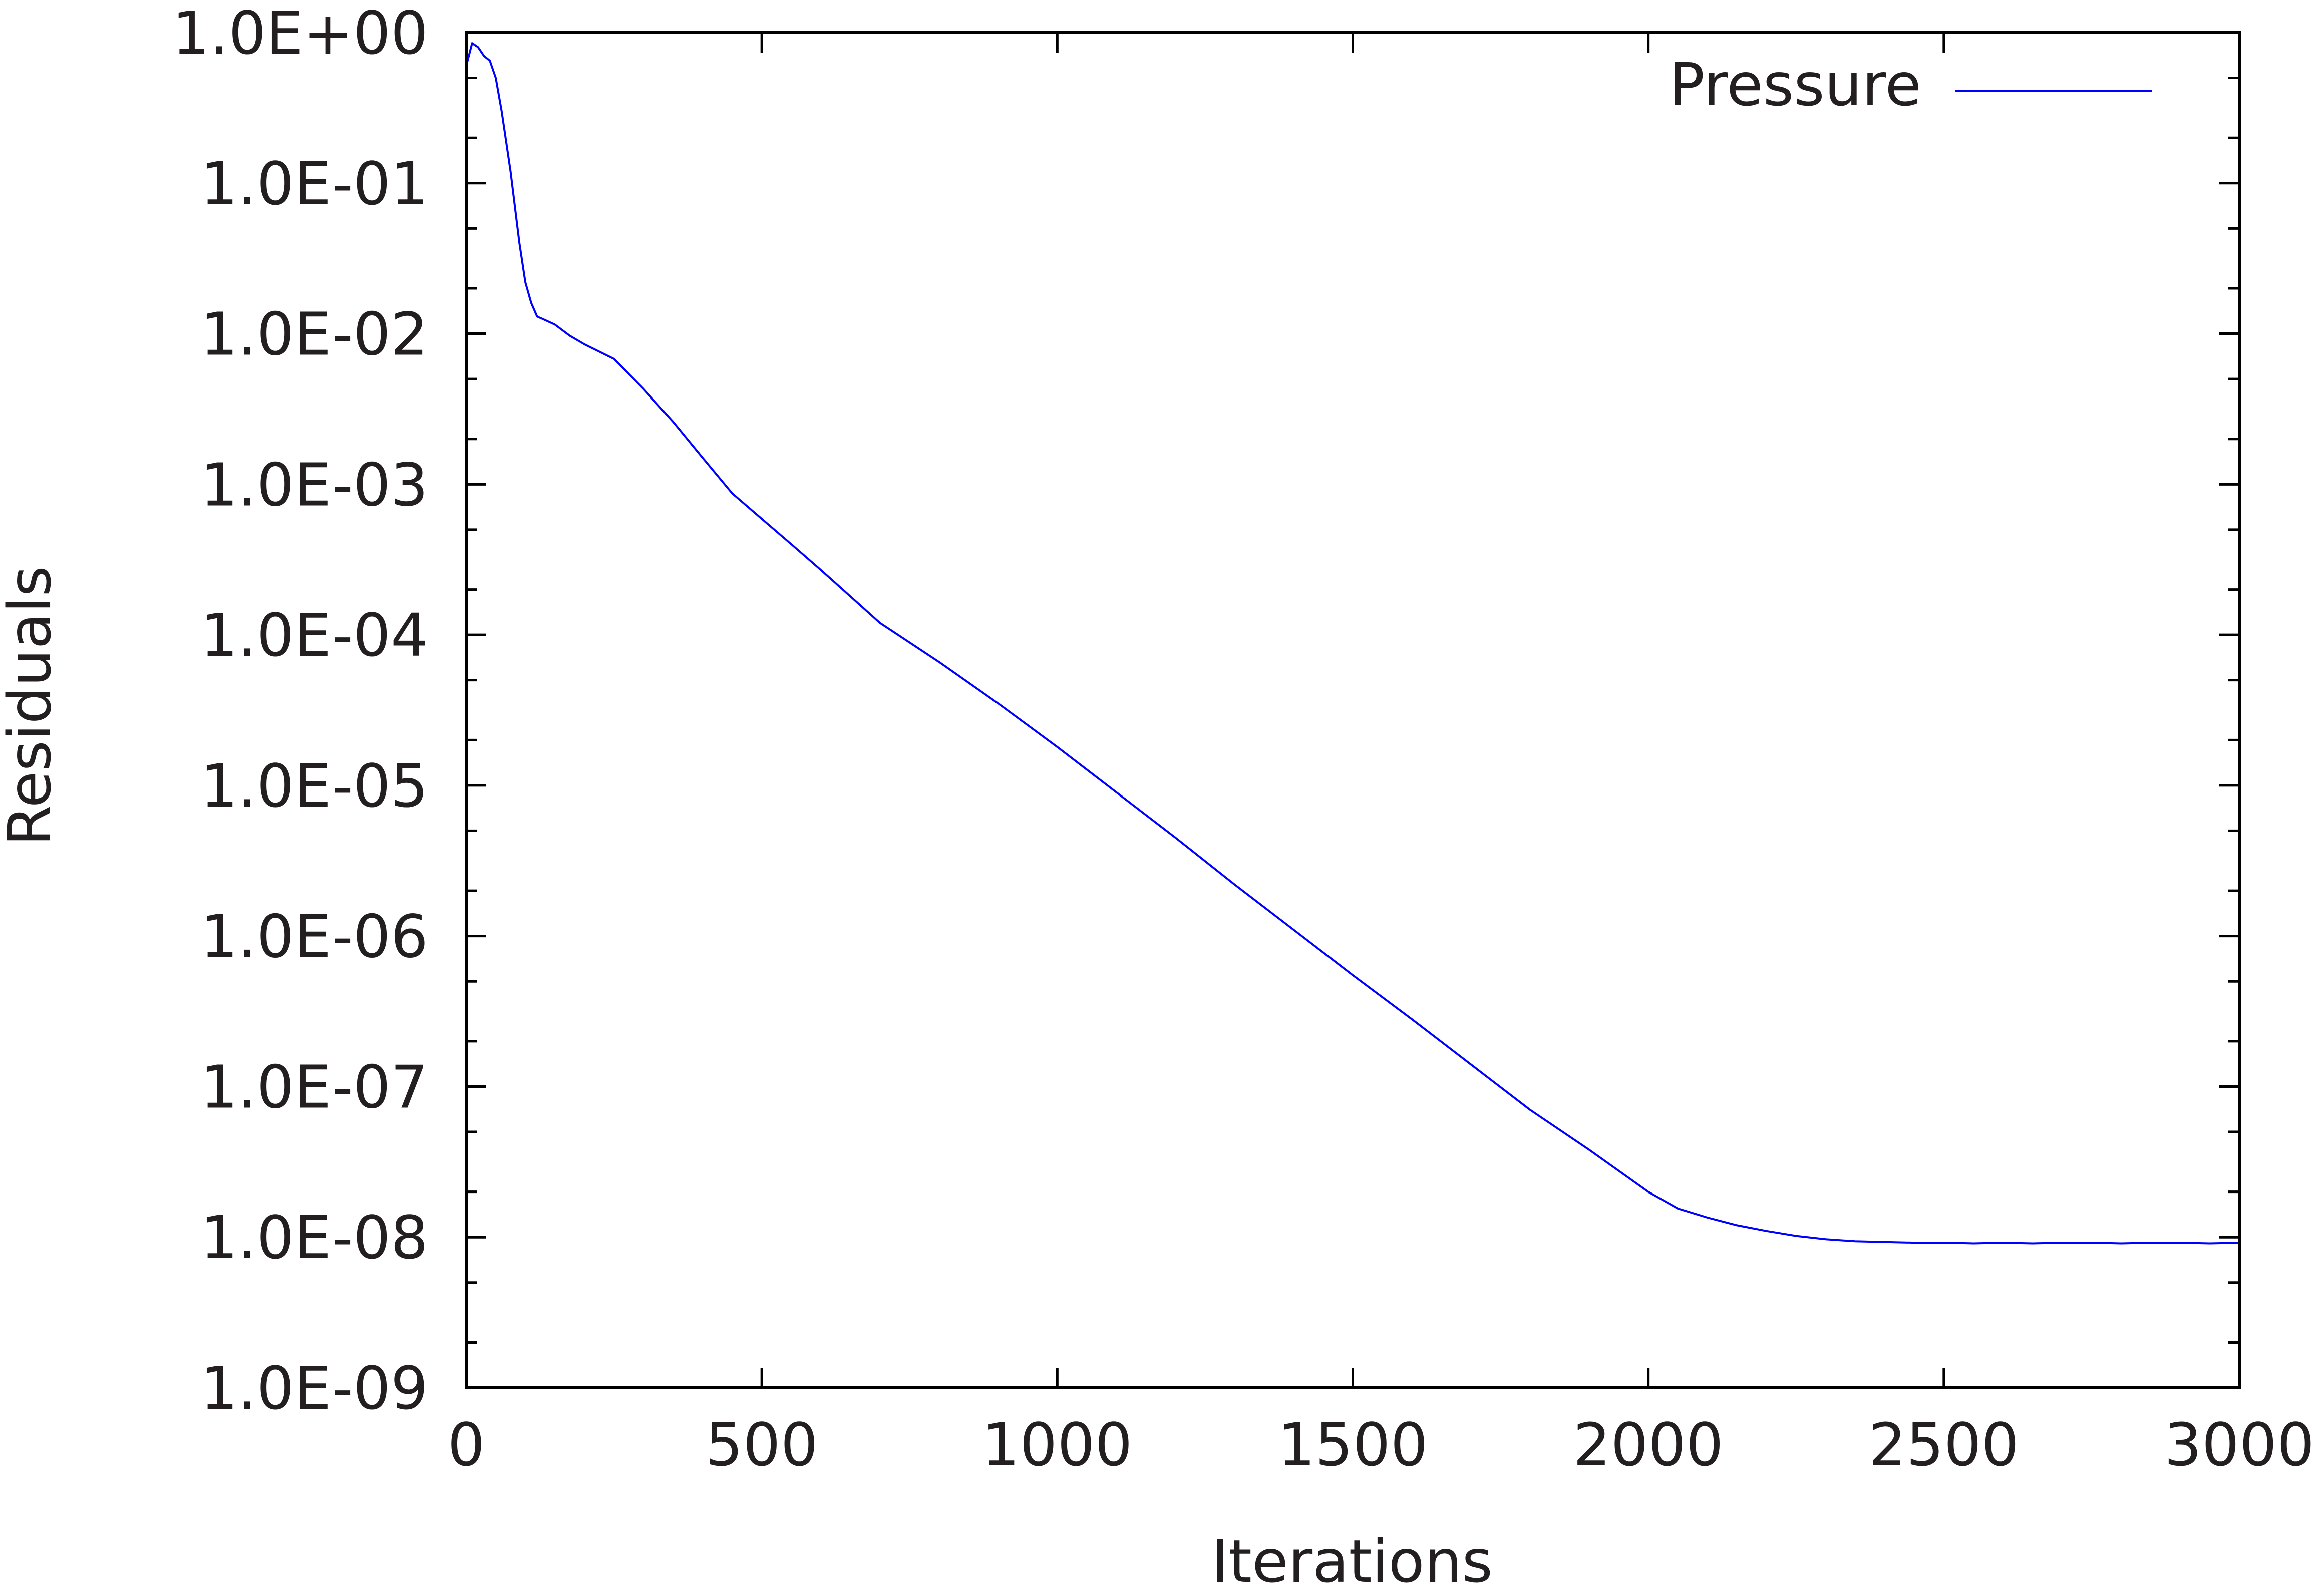 This screenshot has width=2324, height=1591. Describe the element at coordinates (314, 786) in the screenshot. I see `y-tick-label: 1.0E-05` at that location.